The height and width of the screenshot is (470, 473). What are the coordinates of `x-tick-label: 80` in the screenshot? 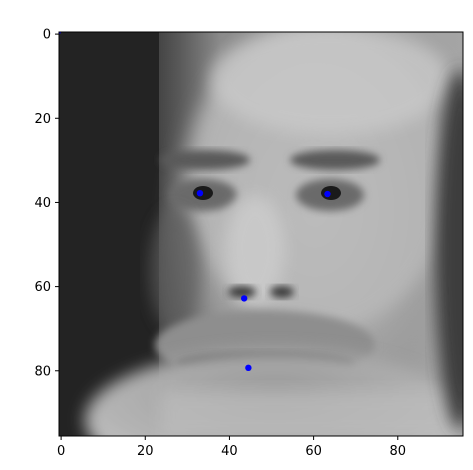 It's located at (397, 451).